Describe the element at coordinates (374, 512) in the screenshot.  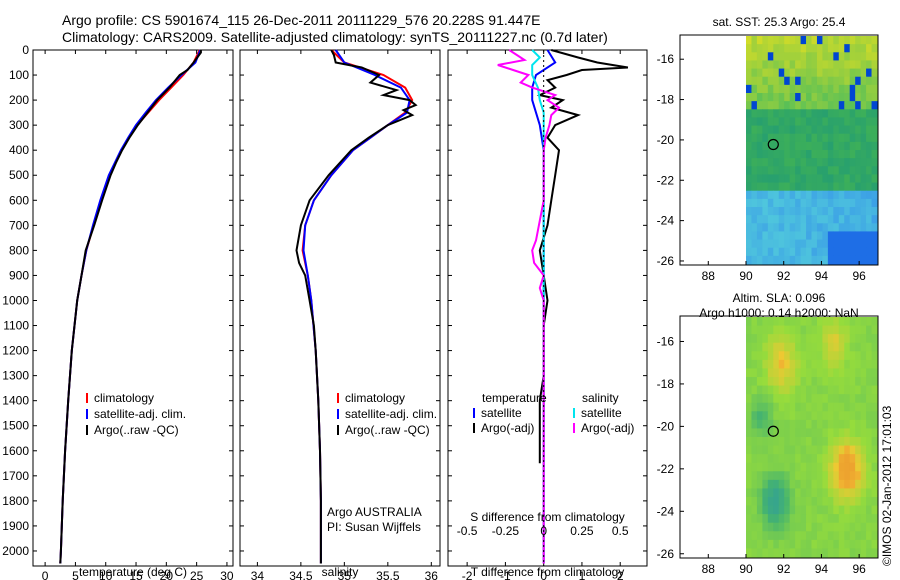
I see `salinity-annotation-line1: Argo AUSTRALIA` at that location.